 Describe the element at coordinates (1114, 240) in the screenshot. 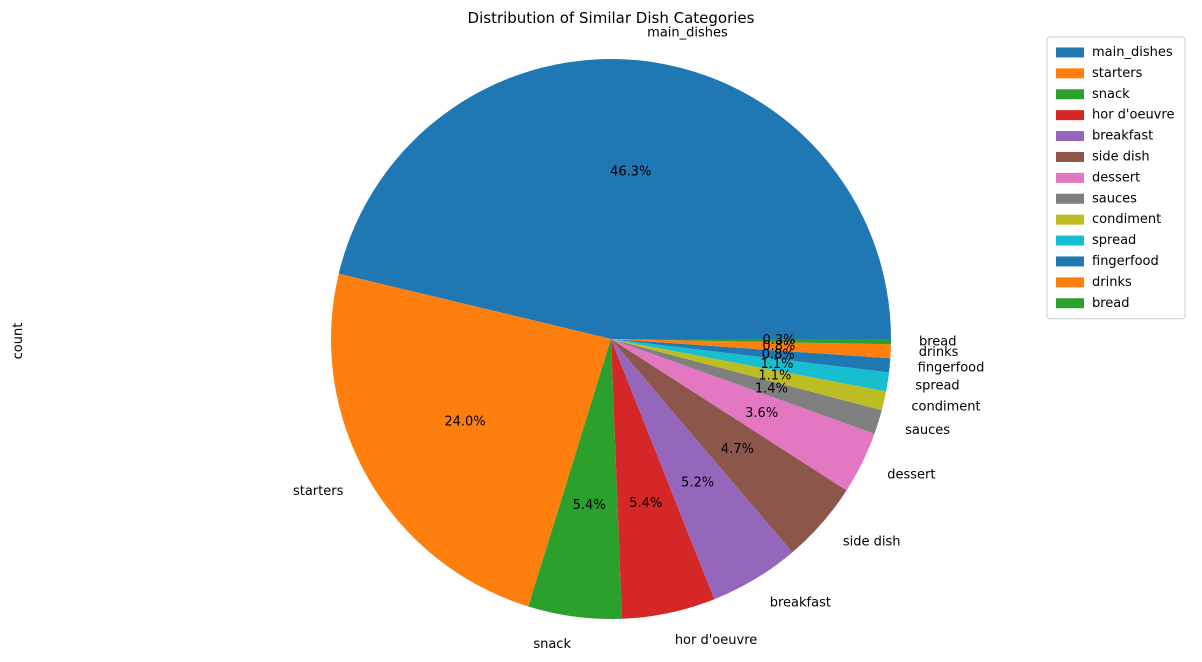

I see `legend-label-spread: spread` at that location.